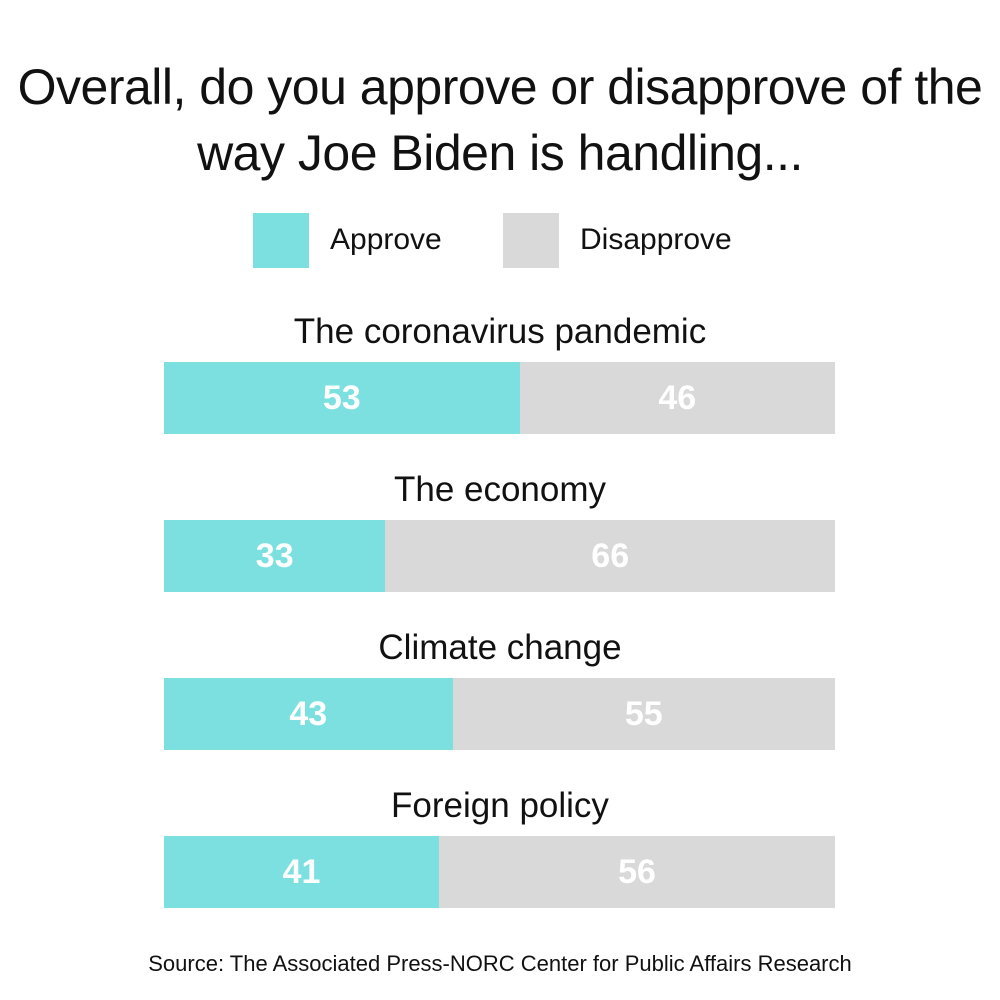  I want to click on bar-approve-foreign-policy: 41, so click(302, 872).